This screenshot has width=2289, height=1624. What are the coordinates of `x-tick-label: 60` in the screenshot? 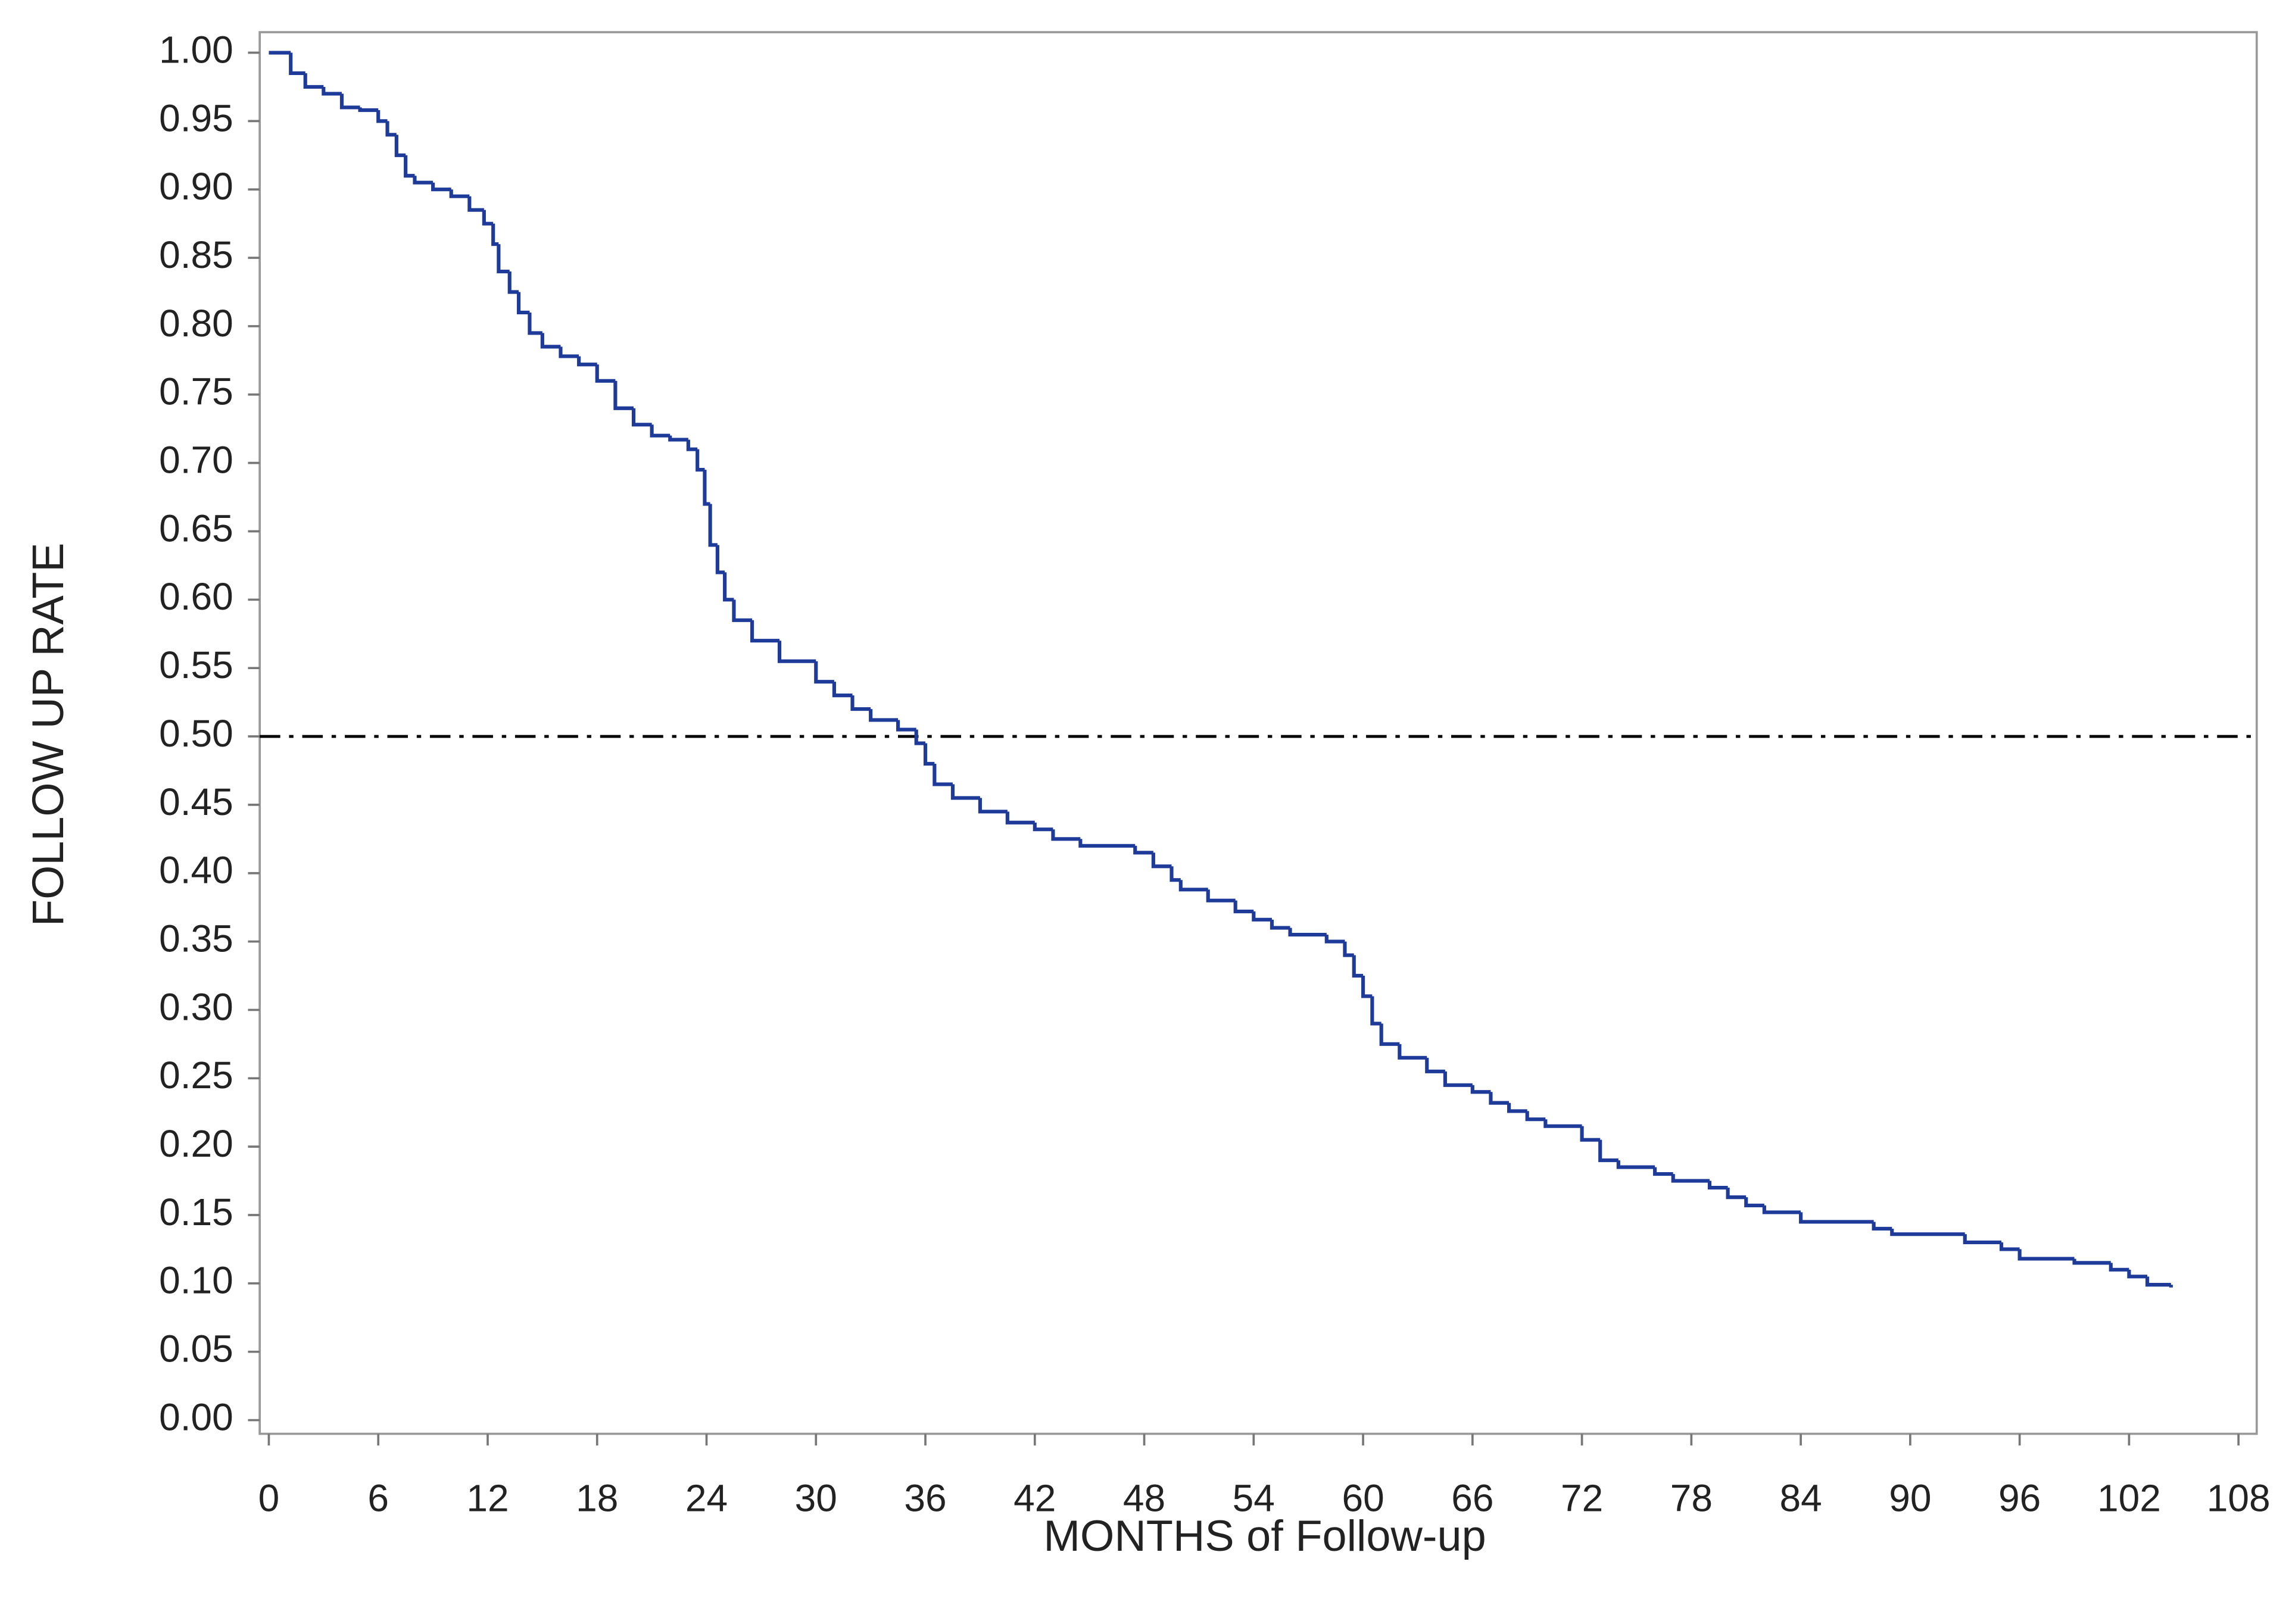 It's located at (1363, 1498).